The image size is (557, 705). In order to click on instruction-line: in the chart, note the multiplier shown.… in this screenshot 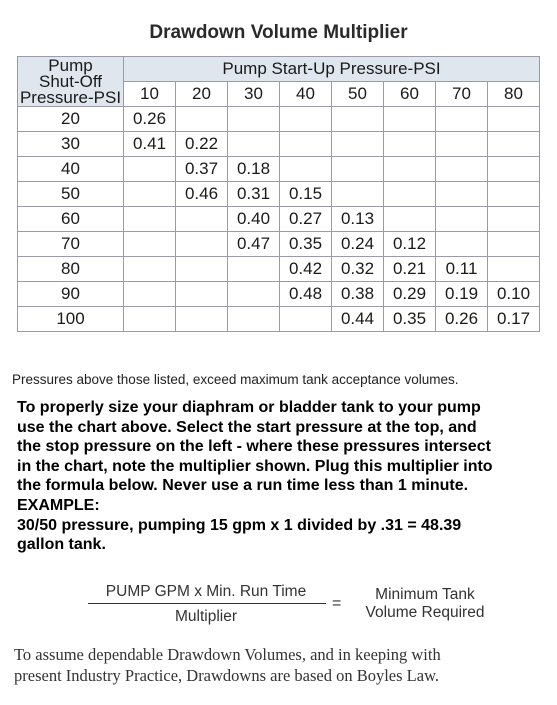, I will do `click(255, 466)`.